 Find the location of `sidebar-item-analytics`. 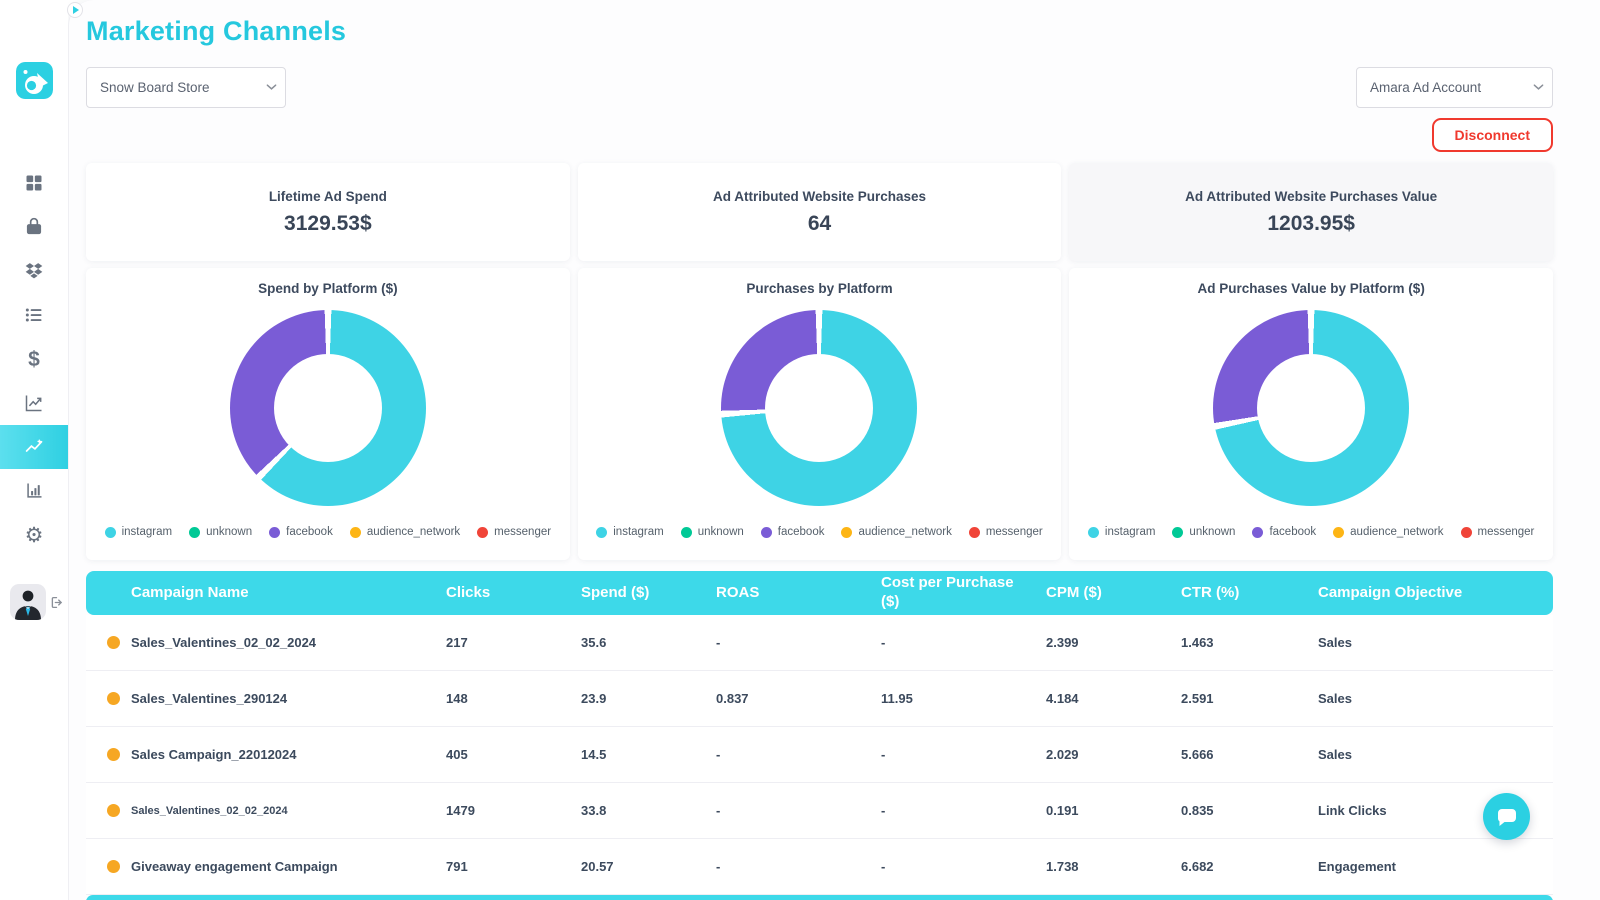

sidebar-item-analytics is located at coordinates (34, 403).